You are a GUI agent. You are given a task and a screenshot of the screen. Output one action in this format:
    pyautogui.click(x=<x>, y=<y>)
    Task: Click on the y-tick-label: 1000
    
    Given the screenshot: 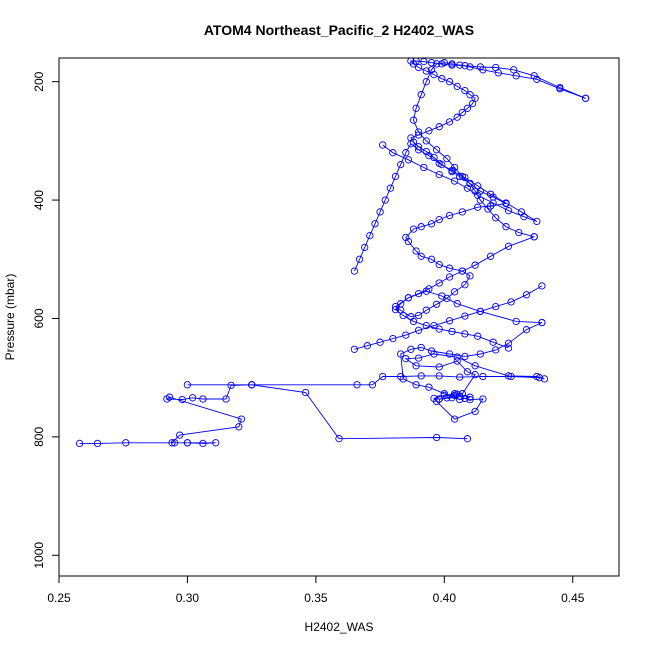 What is the action you would take?
    pyautogui.click(x=39, y=555)
    